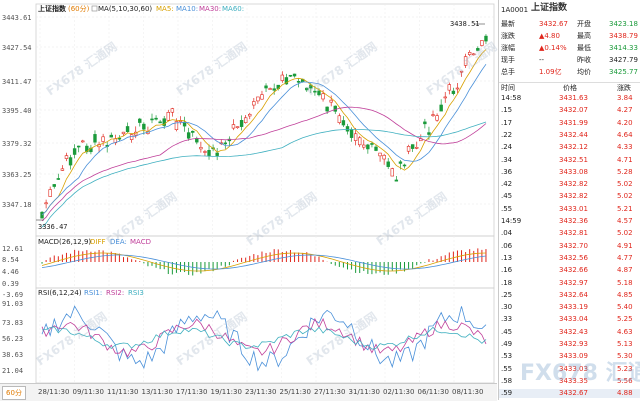  Describe the element at coordinates (569, 60) in the screenshot. I see `quote-row: 现手 -- 昨收 3427.79` at that location.